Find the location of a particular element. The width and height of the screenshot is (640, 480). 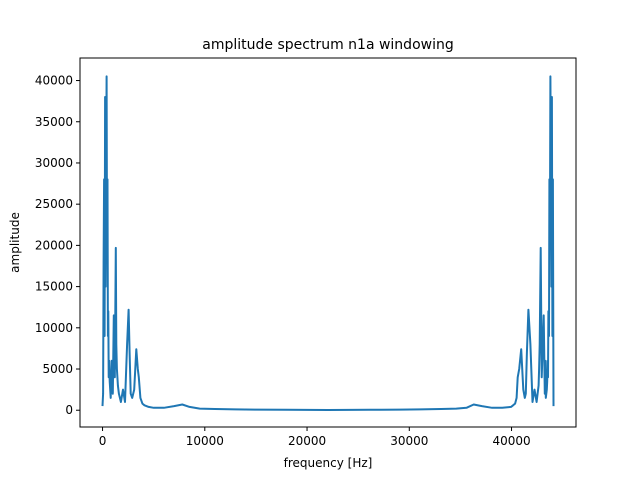

y-tick-label: 30000 is located at coordinates (54, 163).